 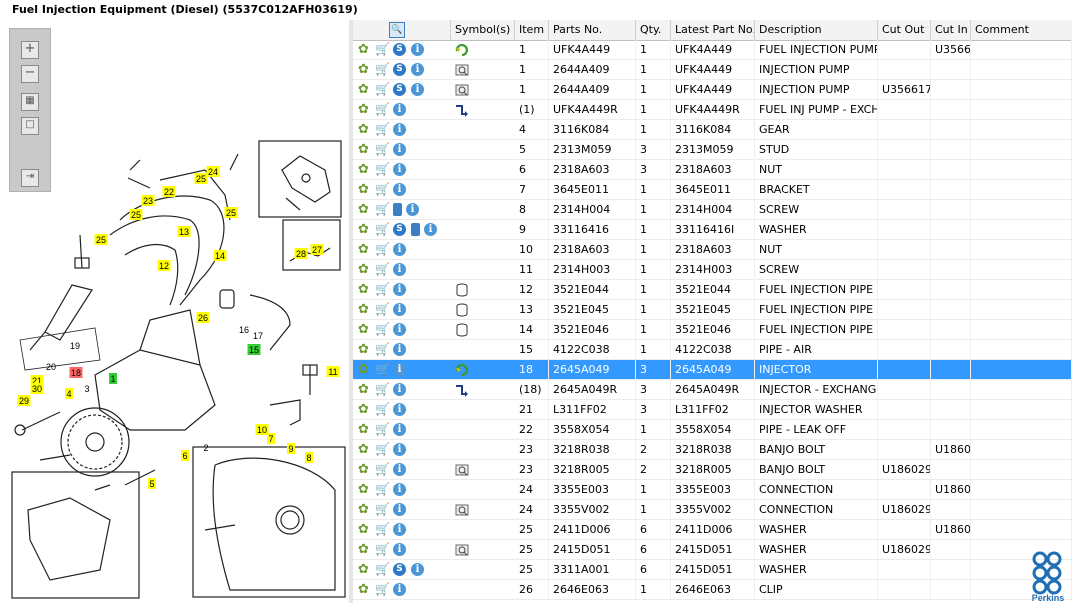 I want to click on exchange-icon, so click(x=462, y=370).